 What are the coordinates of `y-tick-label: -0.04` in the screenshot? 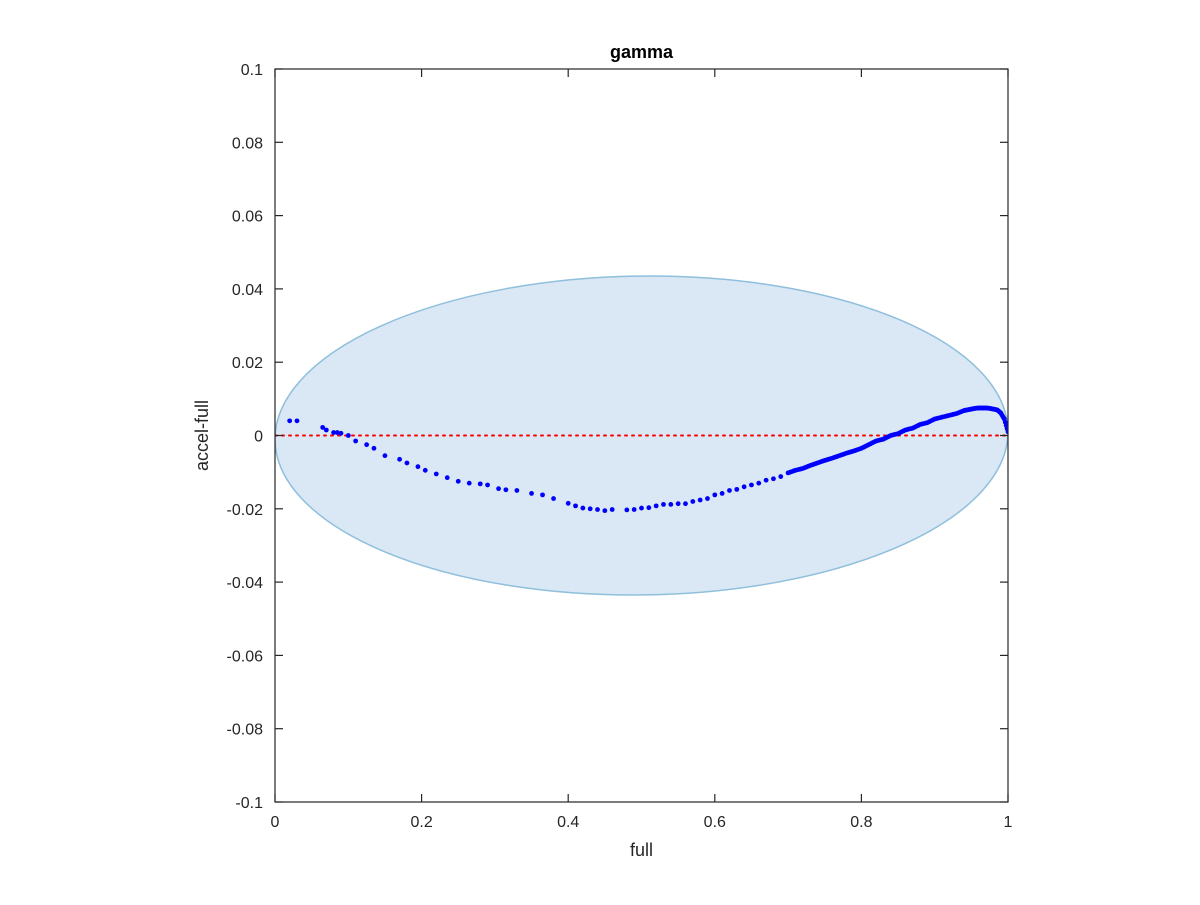 It's located at (245, 583).